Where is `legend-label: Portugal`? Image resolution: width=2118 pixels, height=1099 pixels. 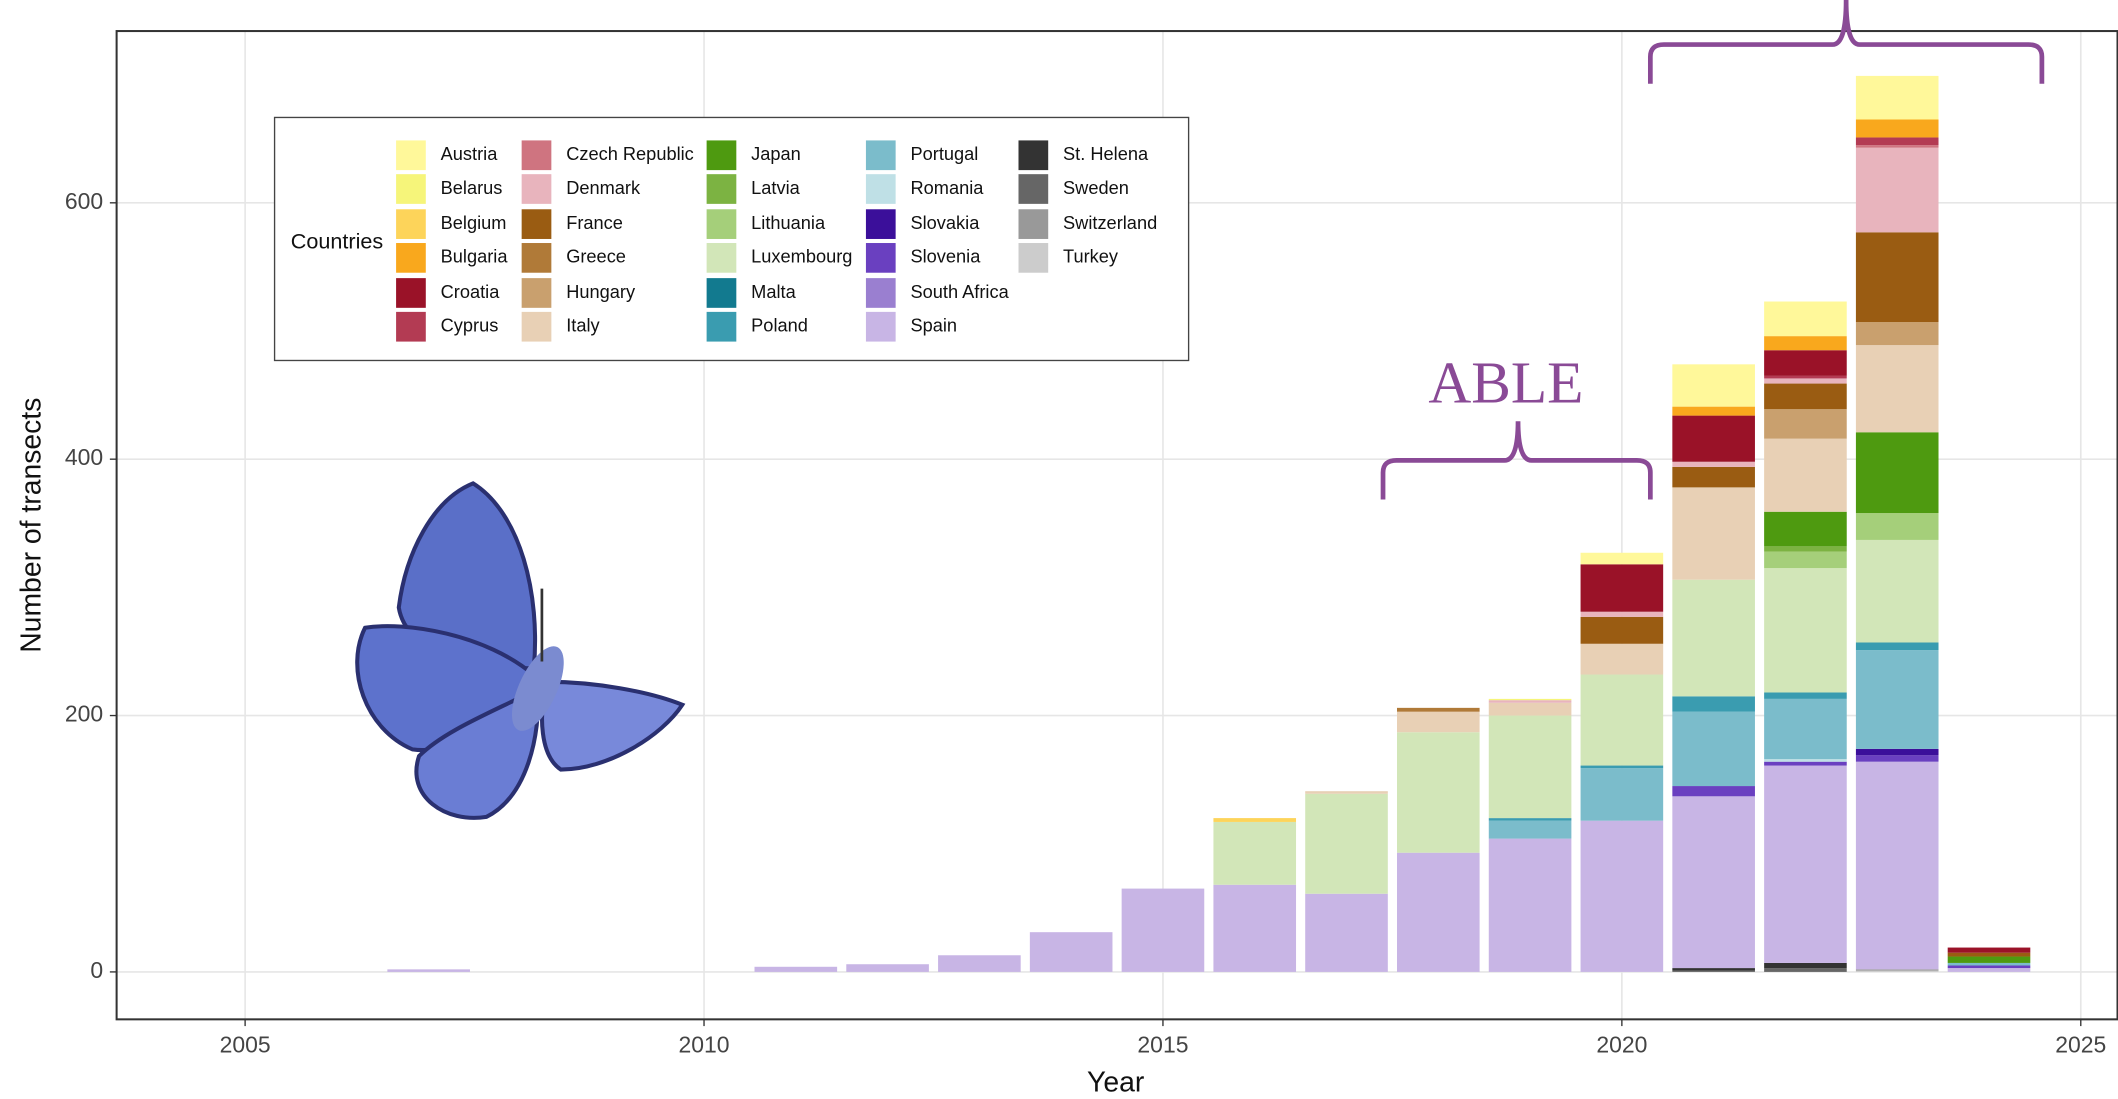 legend-label: Portugal is located at coordinates (944, 154).